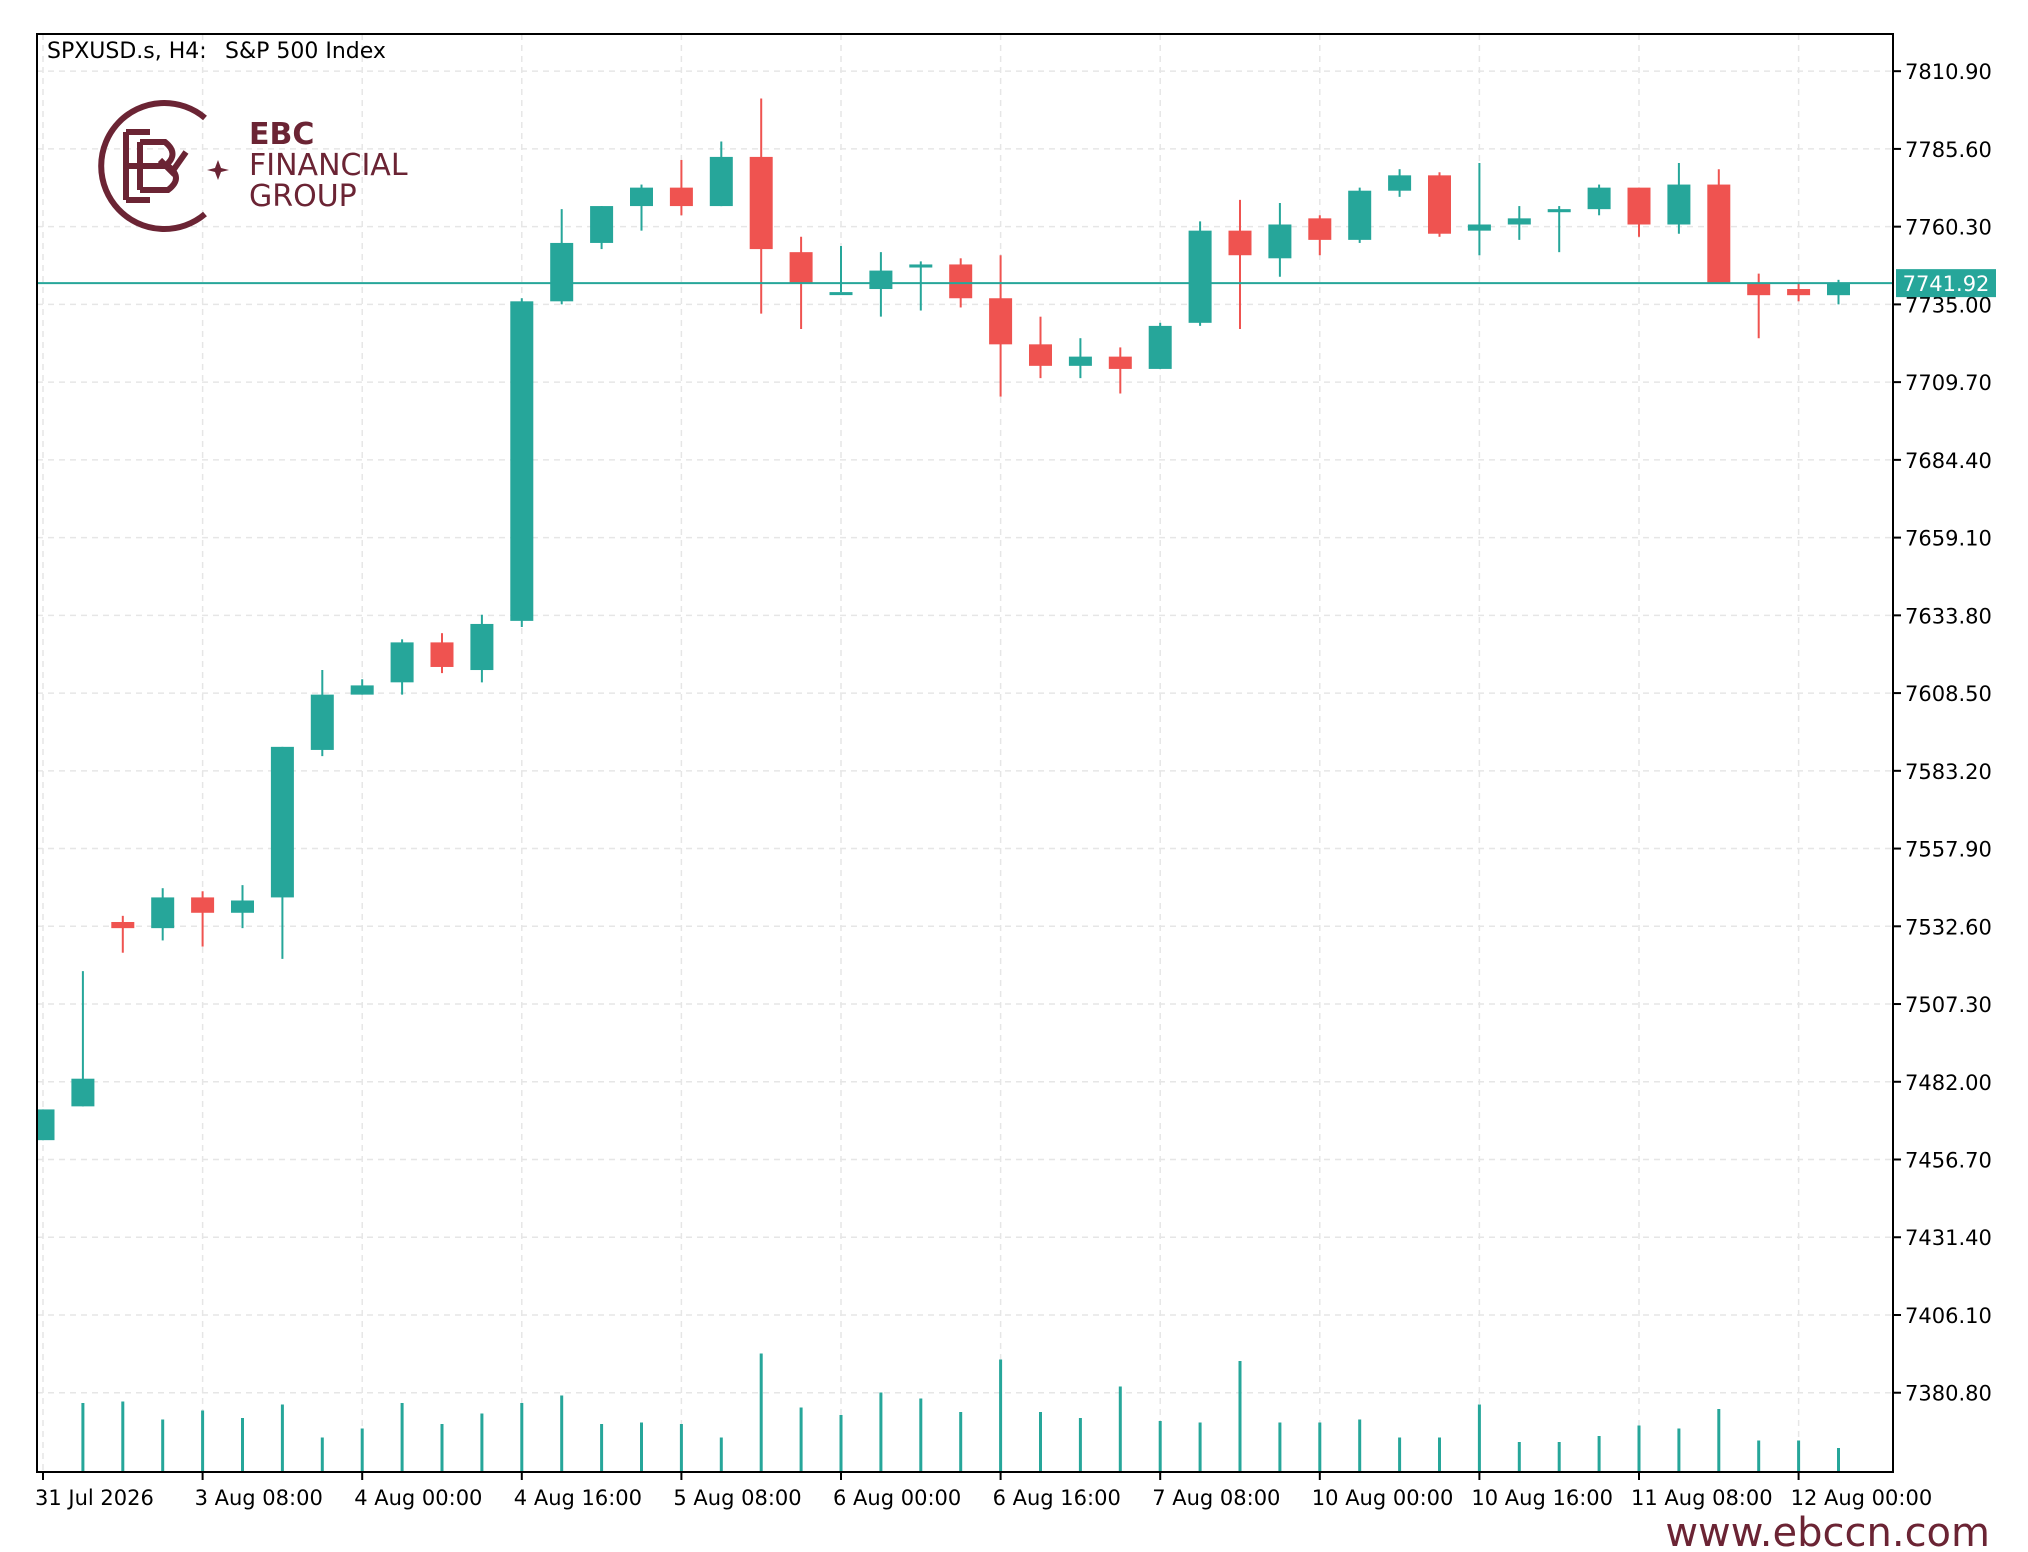 The width and height of the screenshot is (2028, 1552). What do you see at coordinates (1948, 1238) in the screenshot?
I see `y-tick-label: 7431.40` at bounding box center [1948, 1238].